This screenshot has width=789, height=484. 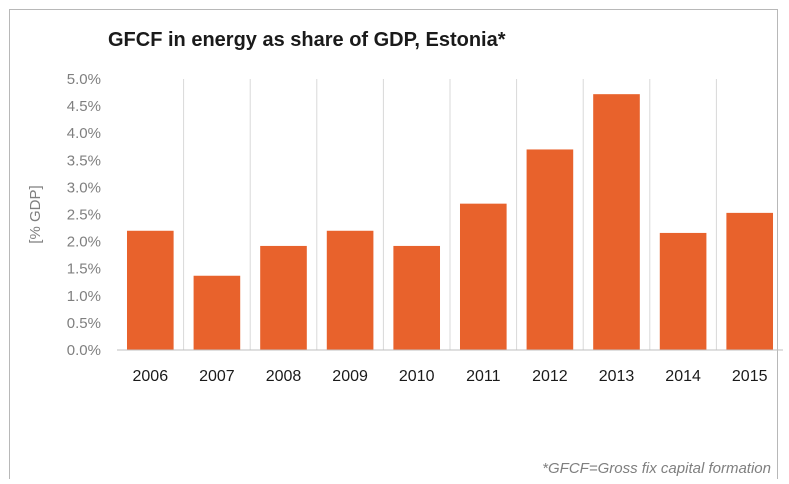 What do you see at coordinates (84, 350) in the screenshot?
I see `y-tick-label: 0.0%` at bounding box center [84, 350].